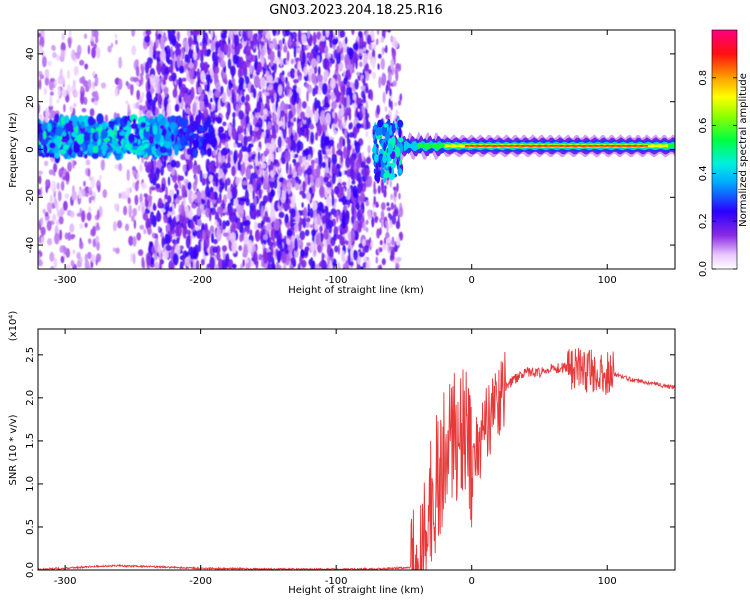  Describe the element at coordinates (607, 581) in the screenshot. I see `x-tick-label: 100` at that location.